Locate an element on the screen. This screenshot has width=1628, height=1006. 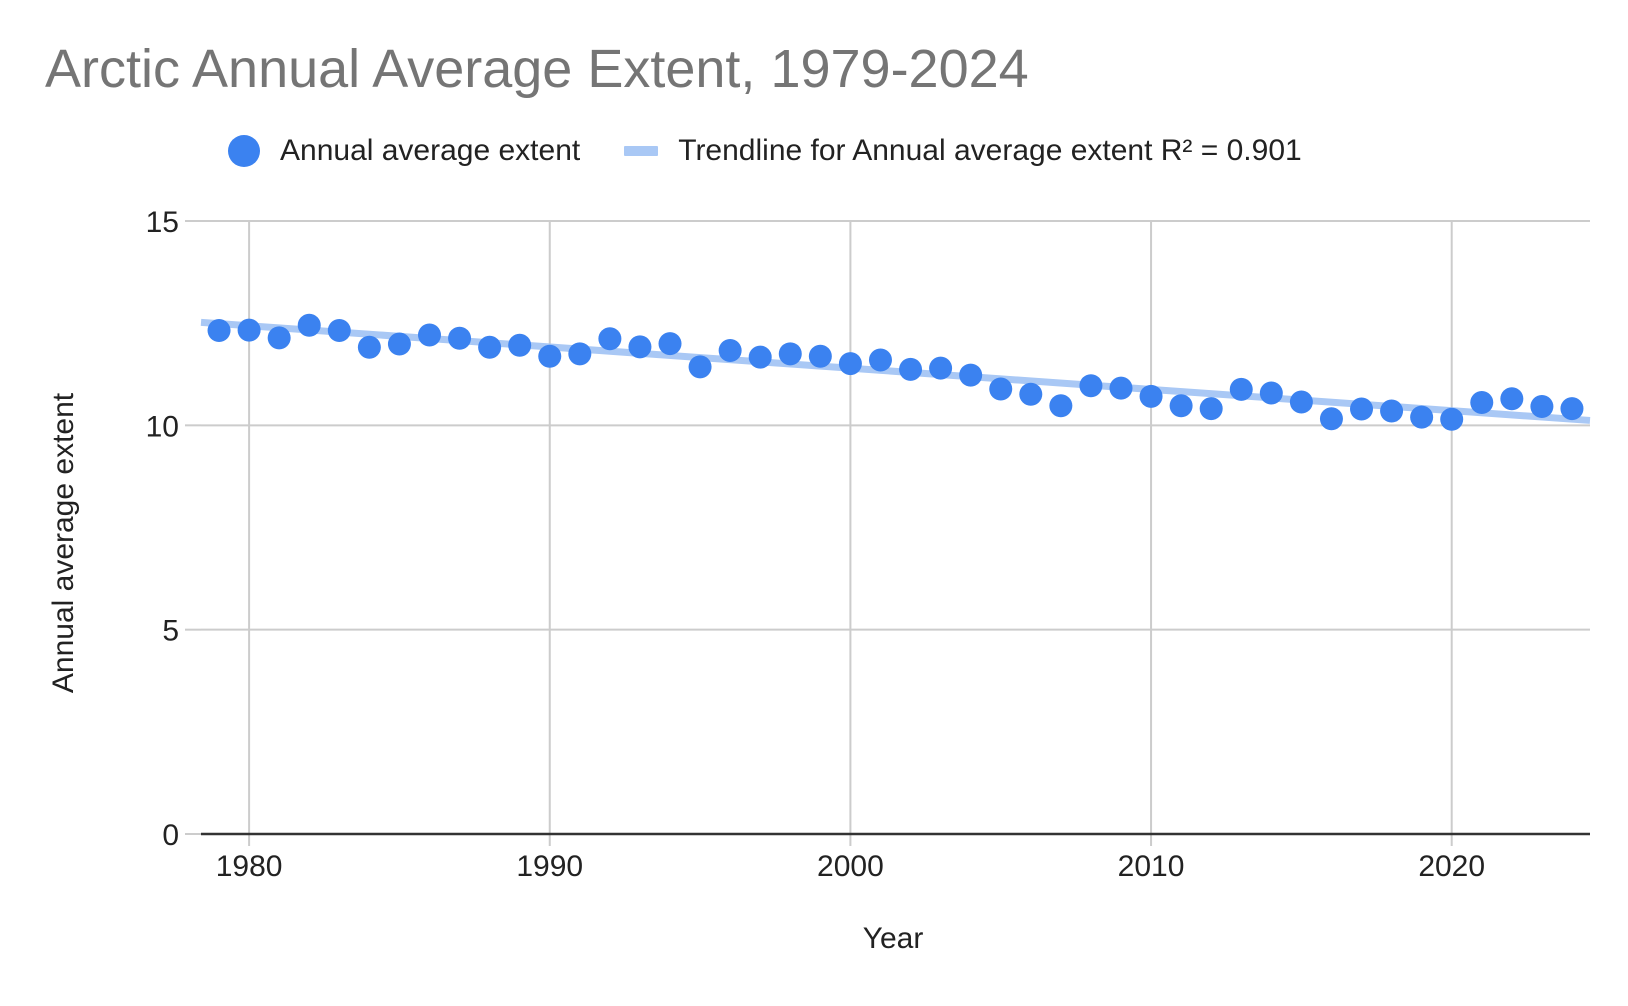
legend-marker-line-icon is located at coordinates (641, 151).